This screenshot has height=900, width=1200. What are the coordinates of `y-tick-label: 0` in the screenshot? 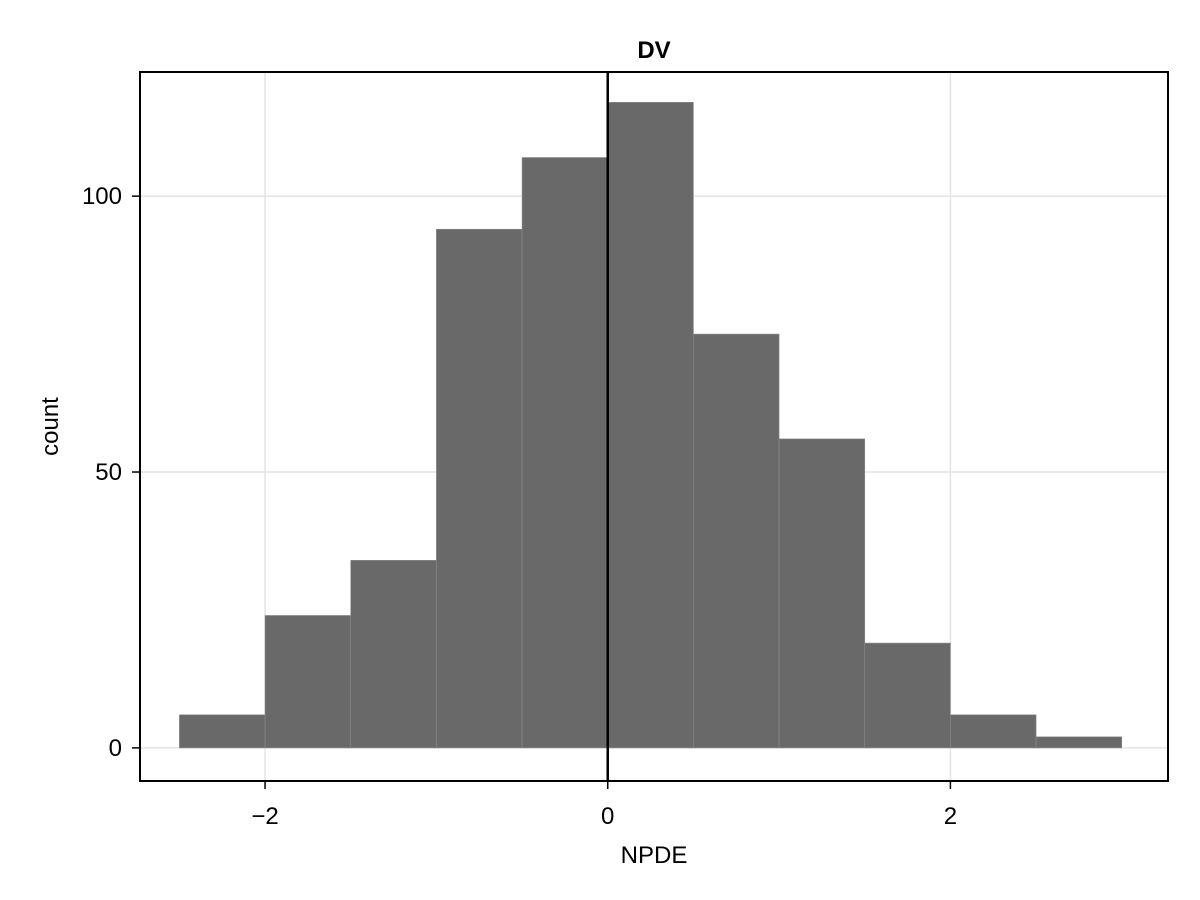 It's located at (115, 748).